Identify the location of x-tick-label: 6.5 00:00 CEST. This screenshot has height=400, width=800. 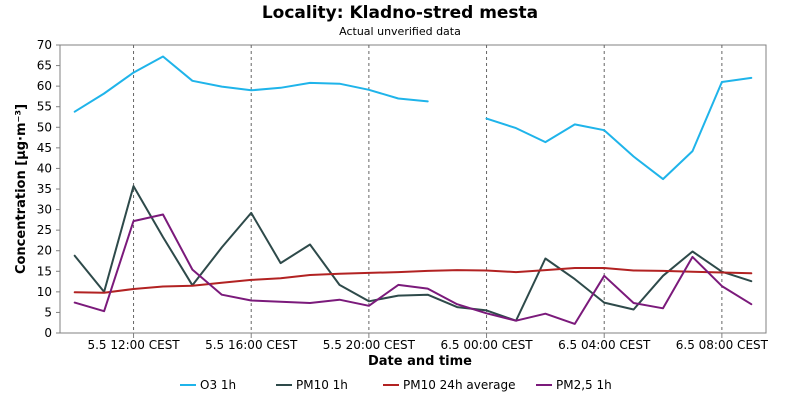
(486, 345).